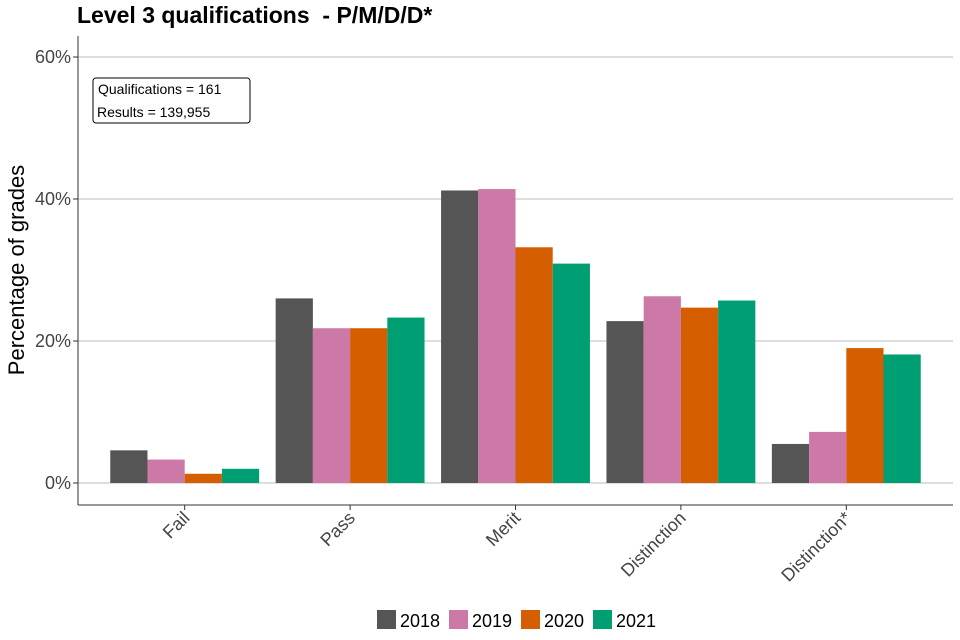 The image size is (960, 640). Describe the element at coordinates (530, 619) in the screenshot. I see `legend-key-2020` at that location.